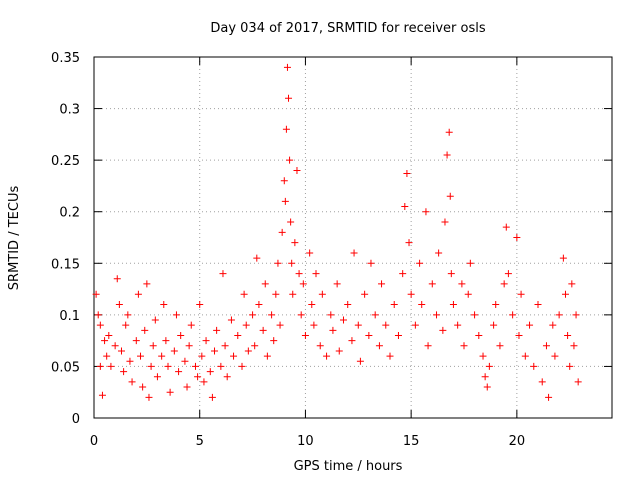 This screenshot has height=480, width=640. I want to click on y-tick-label: 0, so click(76, 419).